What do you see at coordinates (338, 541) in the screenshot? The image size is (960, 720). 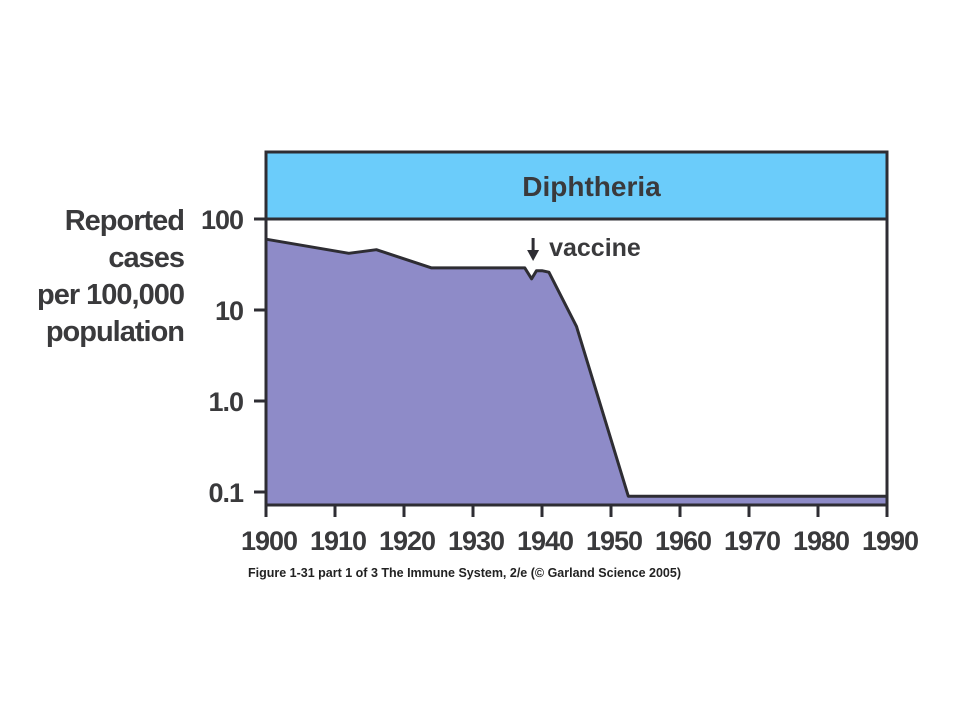 I see `x-tick-label: 1910` at bounding box center [338, 541].